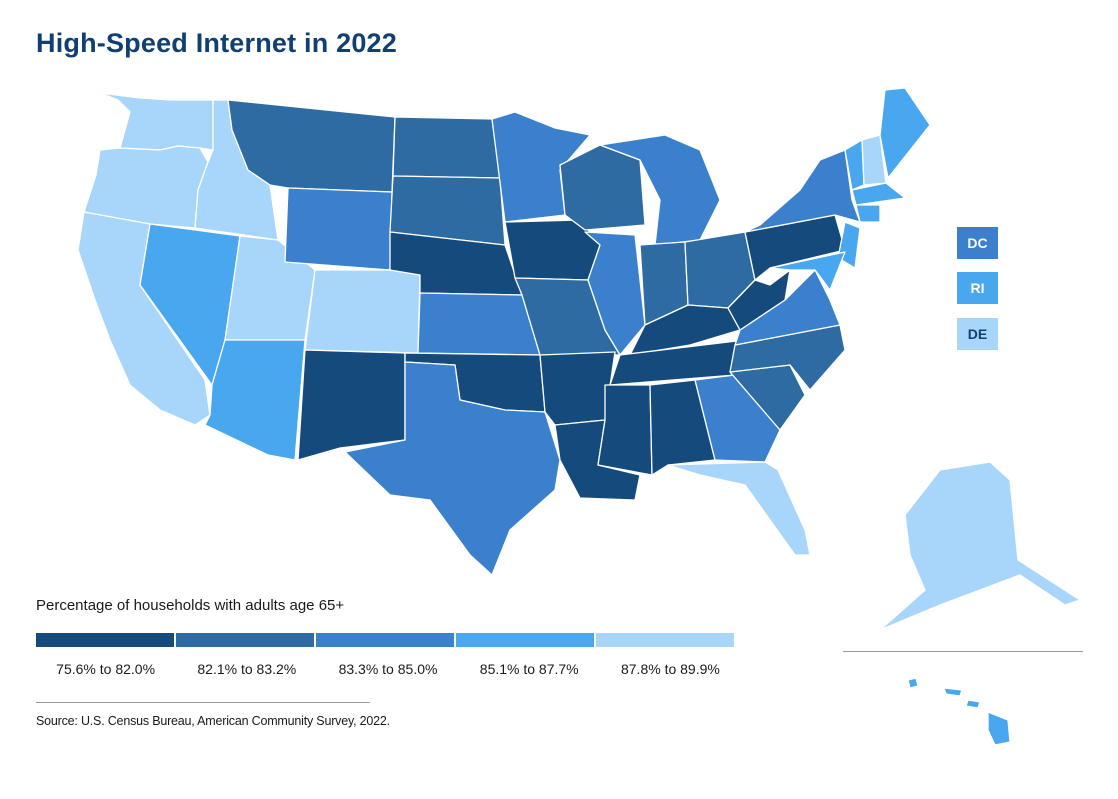  I want to click on state-co, so click(362, 311).